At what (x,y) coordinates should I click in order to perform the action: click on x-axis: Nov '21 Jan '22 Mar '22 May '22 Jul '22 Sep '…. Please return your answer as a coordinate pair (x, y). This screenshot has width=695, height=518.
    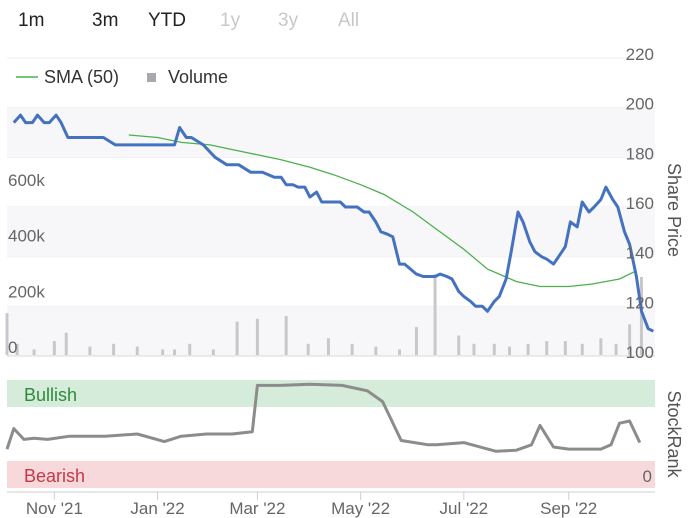
    Looking at the image, I should click on (331, 504).